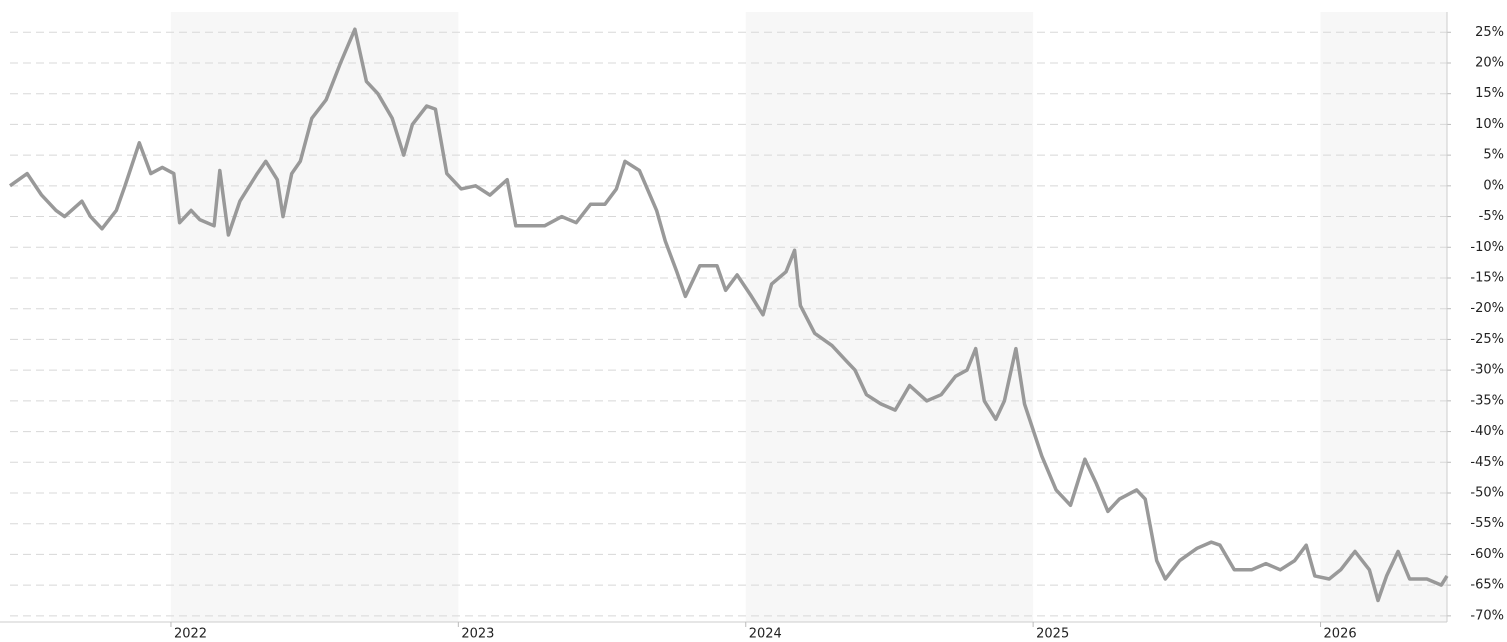 This screenshot has width=1507, height=642. I want to click on y-tick-label: 5%, so click(1493, 155).